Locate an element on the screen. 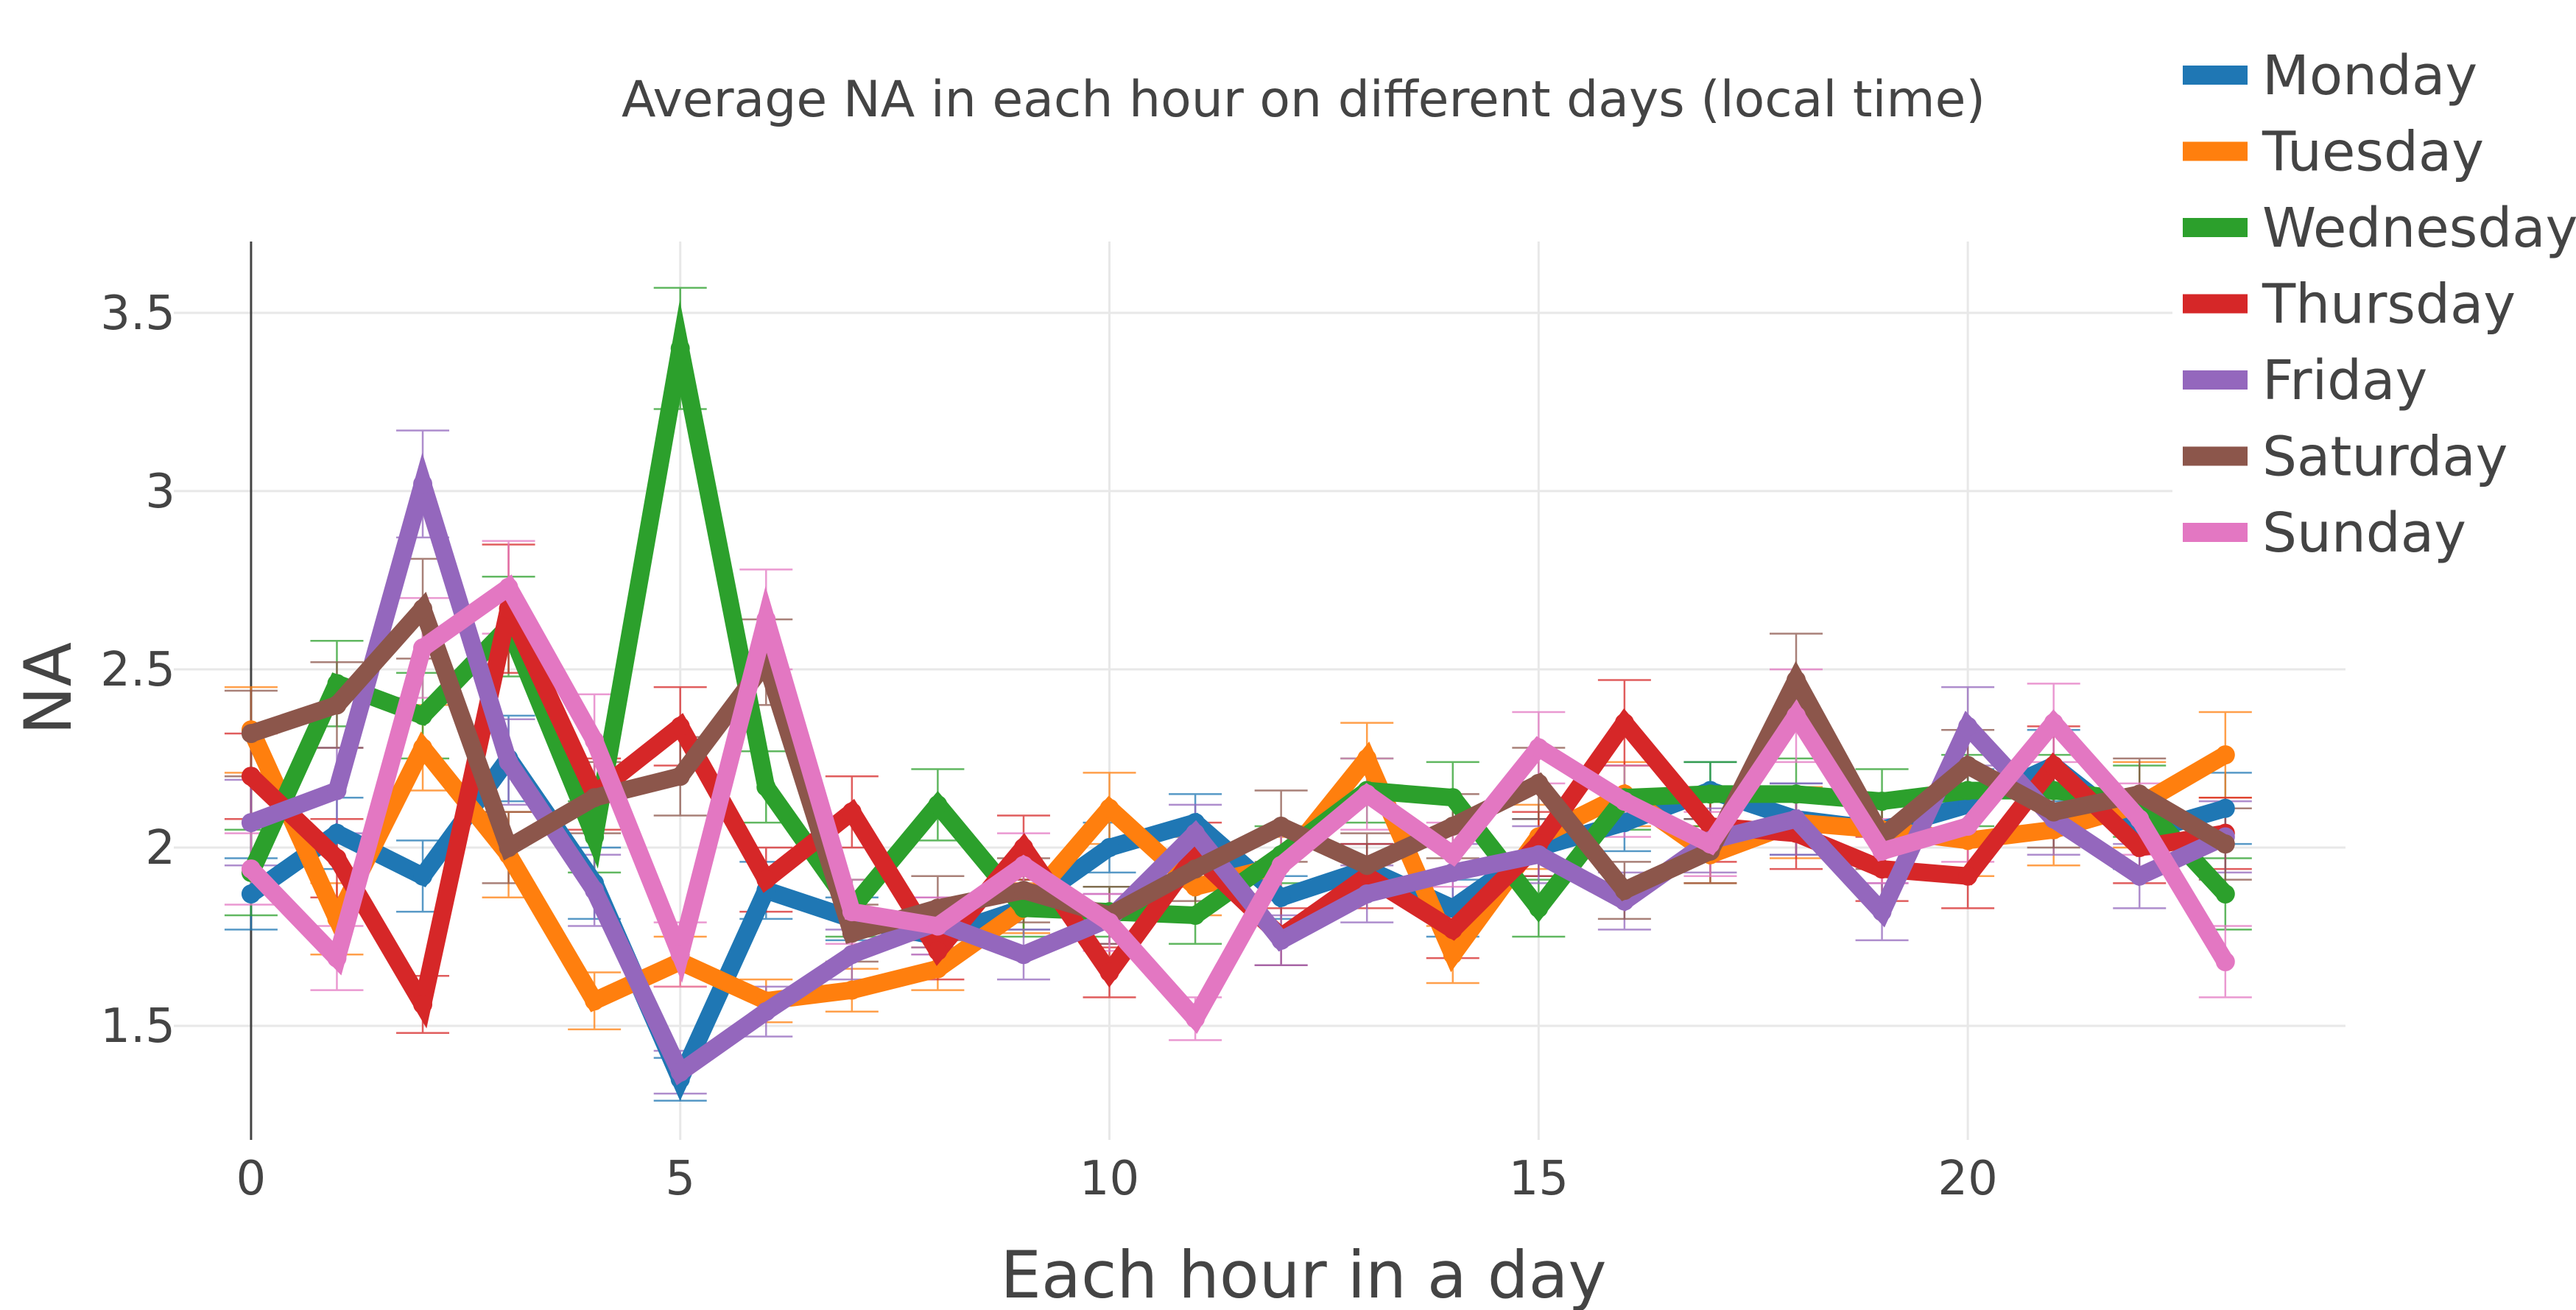 Image resolution: width=2576 pixels, height=1310 pixels. legend-label-friday: Friday is located at coordinates (2344, 380).